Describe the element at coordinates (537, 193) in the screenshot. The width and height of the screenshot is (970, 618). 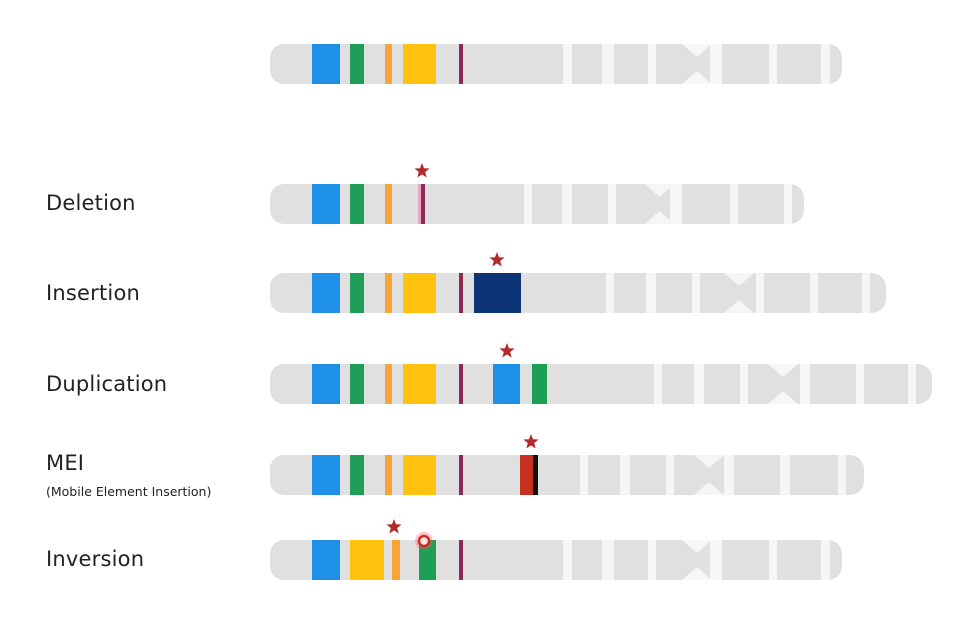
I see `chromosome-deletion` at that location.